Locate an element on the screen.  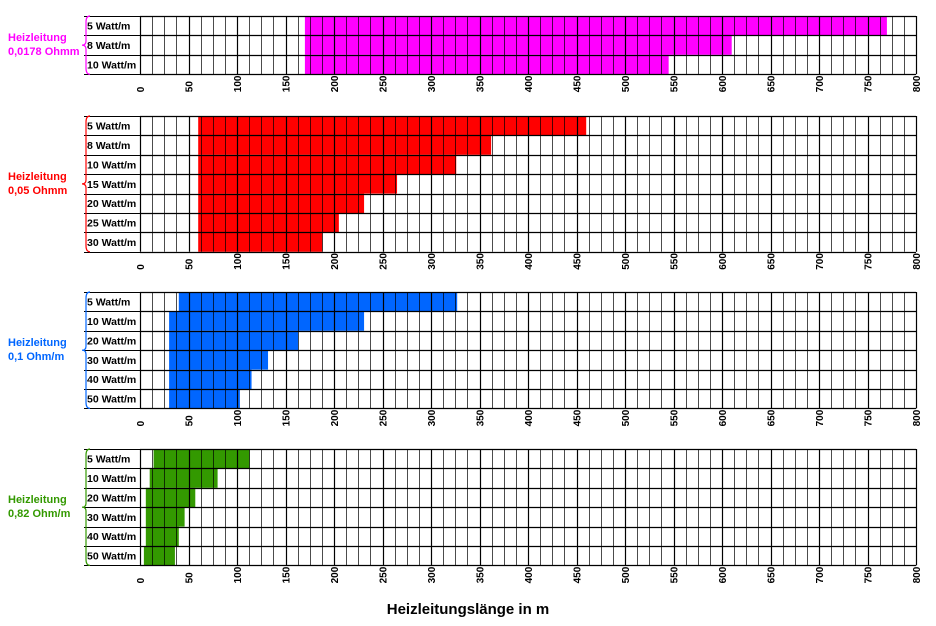
row-label: 8 Watt/m is located at coordinates (108, 46).